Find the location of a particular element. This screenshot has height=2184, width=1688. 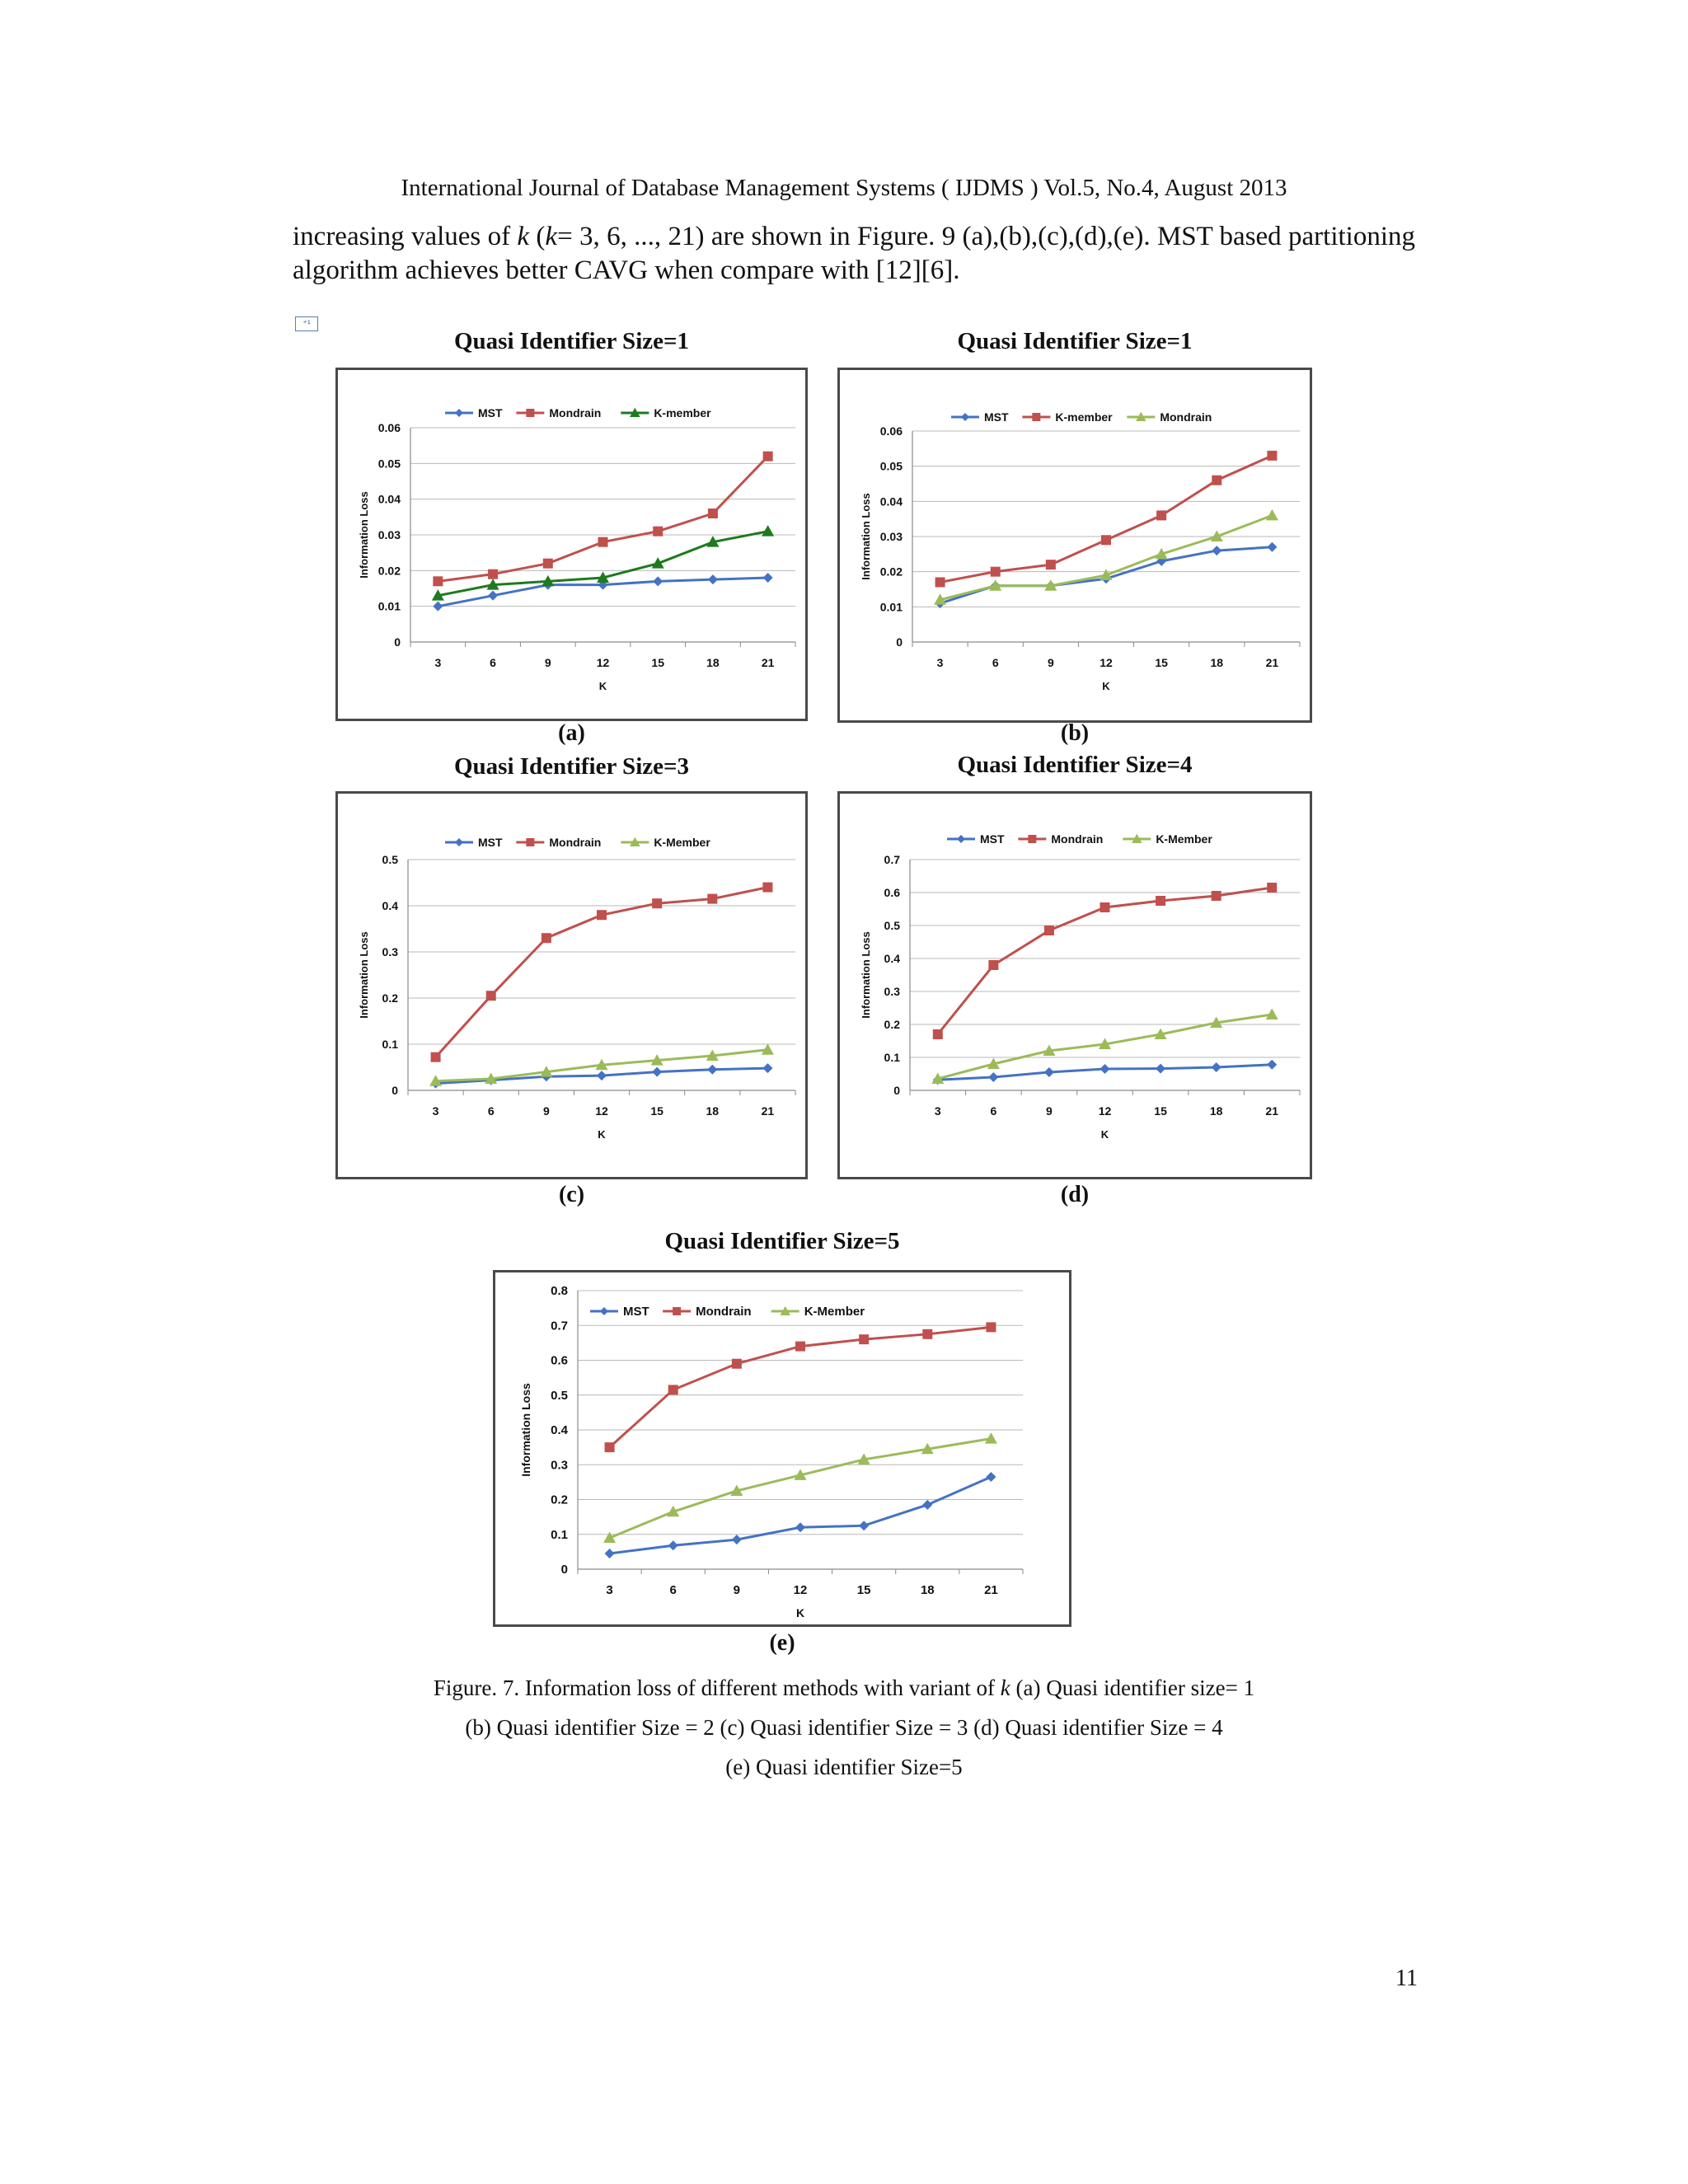

chart-c-title: Quasi Identifier Size=3 is located at coordinates (572, 766).